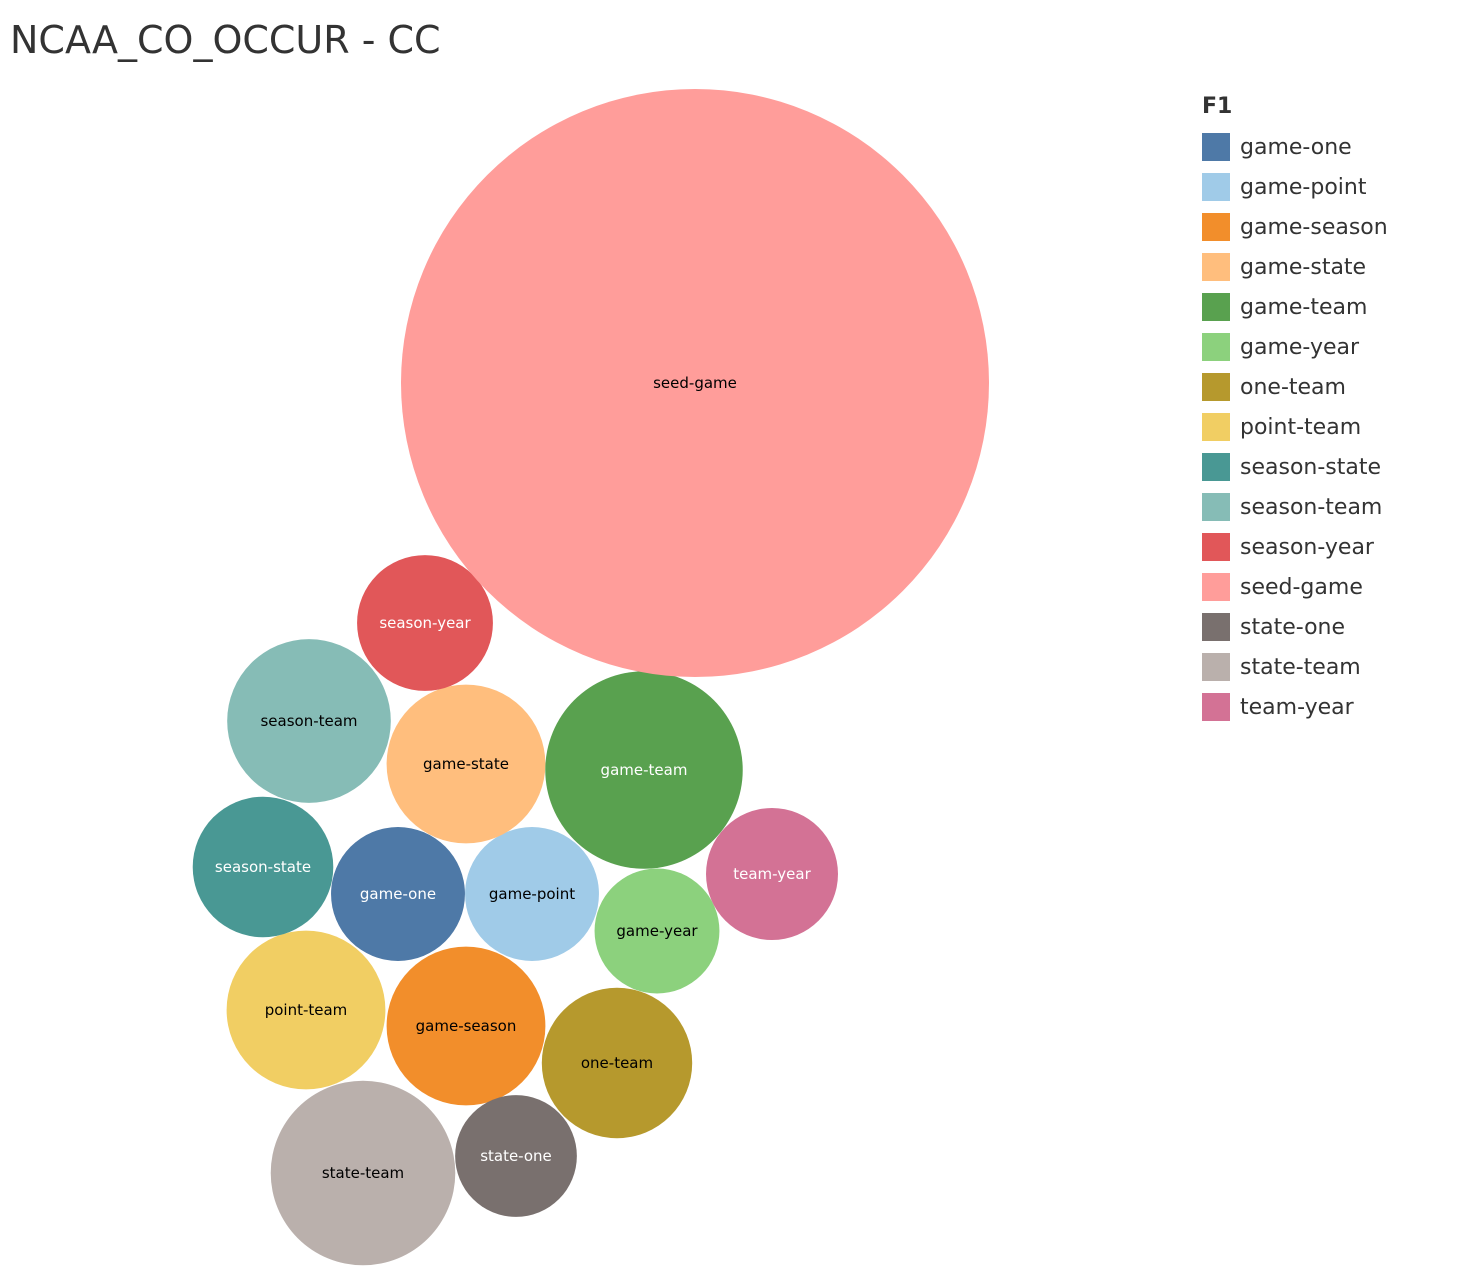  I want to click on legend-item-season-state: season-state, so click(1295, 467).